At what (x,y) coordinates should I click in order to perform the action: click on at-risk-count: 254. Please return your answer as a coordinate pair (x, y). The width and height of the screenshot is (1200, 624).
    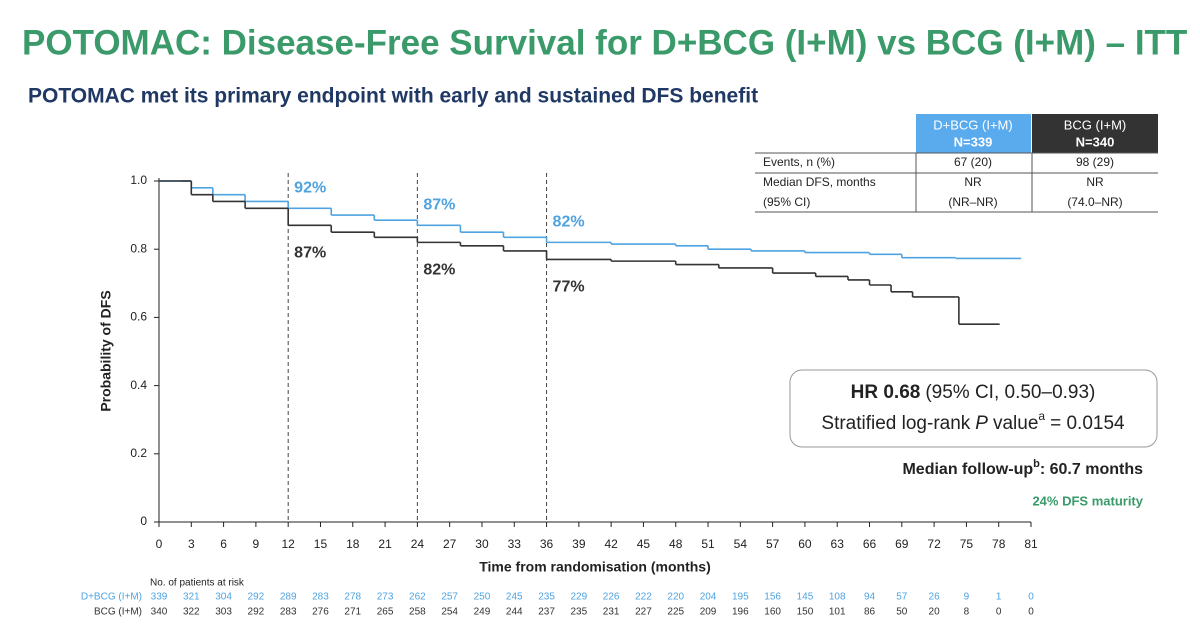
    Looking at the image, I should click on (449, 612).